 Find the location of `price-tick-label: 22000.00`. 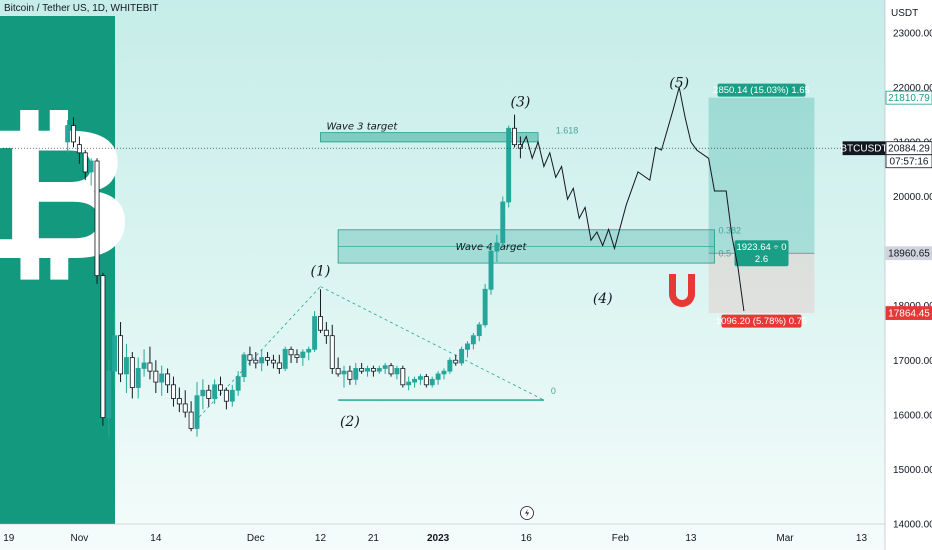

price-tick-label: 22000.00 is located at coordinates (912, 88).